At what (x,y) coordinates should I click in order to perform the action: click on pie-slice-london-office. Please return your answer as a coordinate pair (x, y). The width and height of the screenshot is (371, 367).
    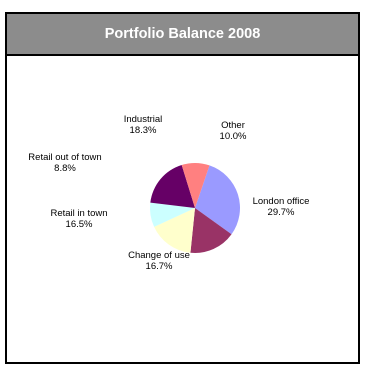
    Looking at the image, I should click on (217, 200).